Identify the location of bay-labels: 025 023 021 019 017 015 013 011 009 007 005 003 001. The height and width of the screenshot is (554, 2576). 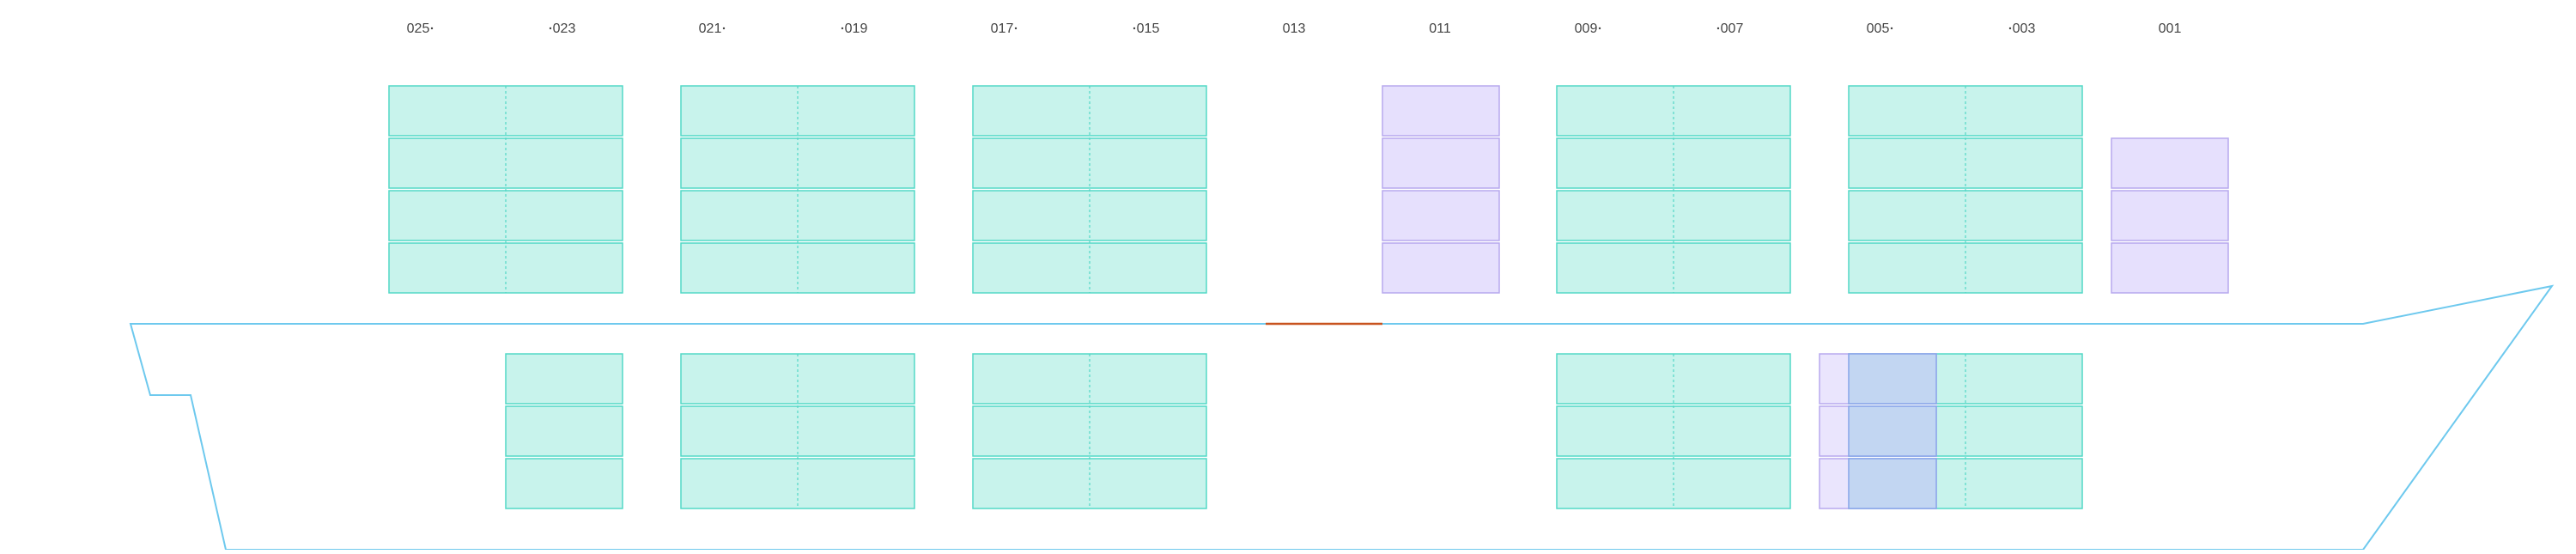
(1294, 28).